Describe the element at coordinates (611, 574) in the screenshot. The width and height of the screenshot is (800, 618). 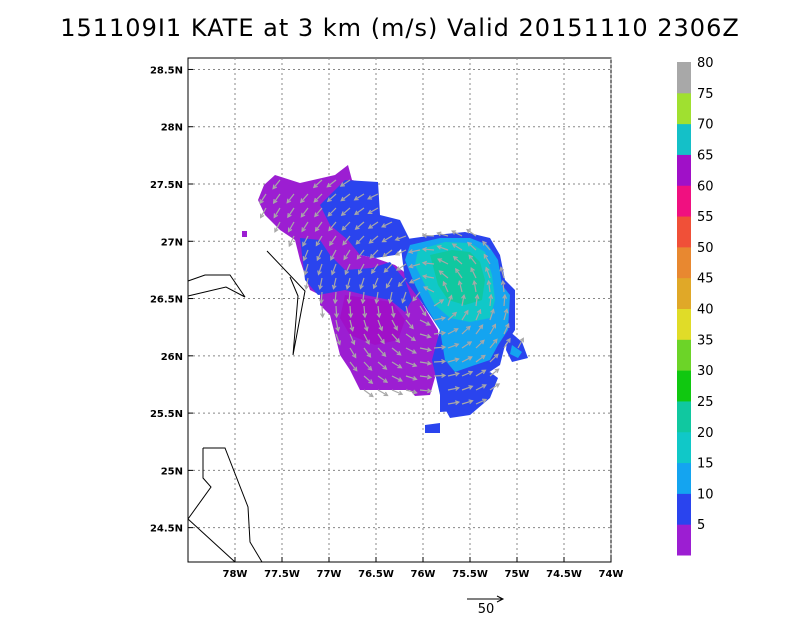
I see `lon-tick-label: 74W` at that location.